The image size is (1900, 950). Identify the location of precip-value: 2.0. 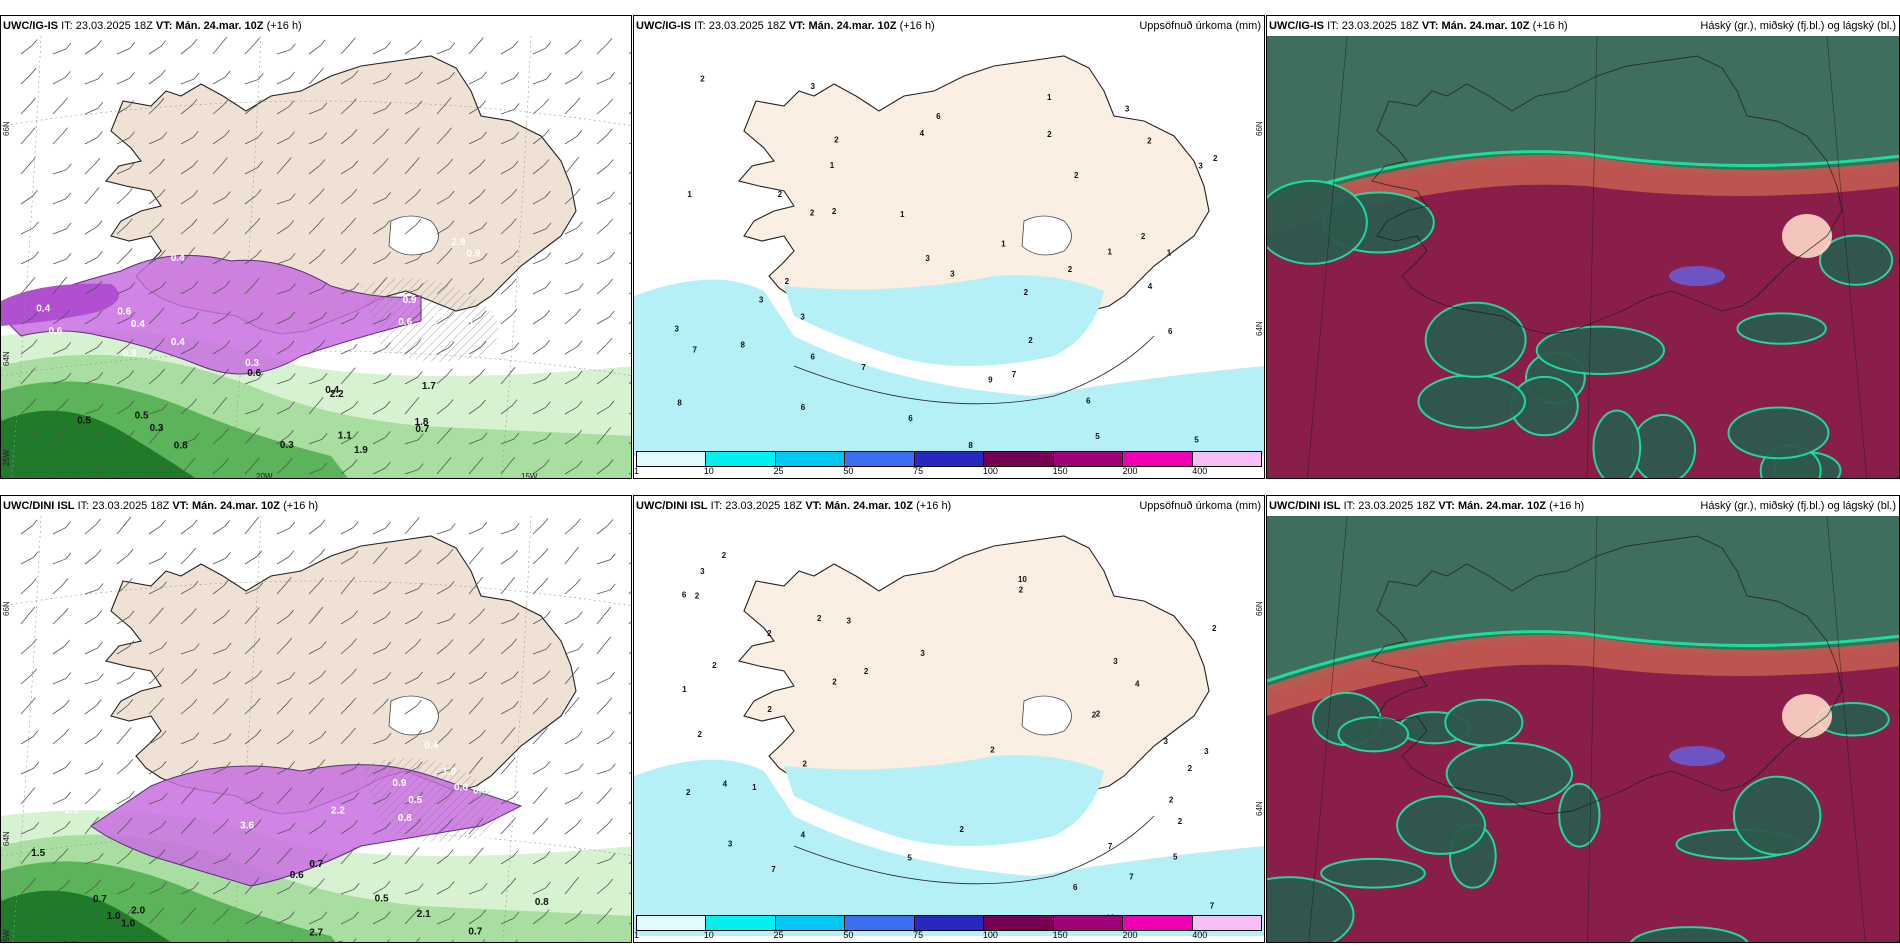
(138, 910).